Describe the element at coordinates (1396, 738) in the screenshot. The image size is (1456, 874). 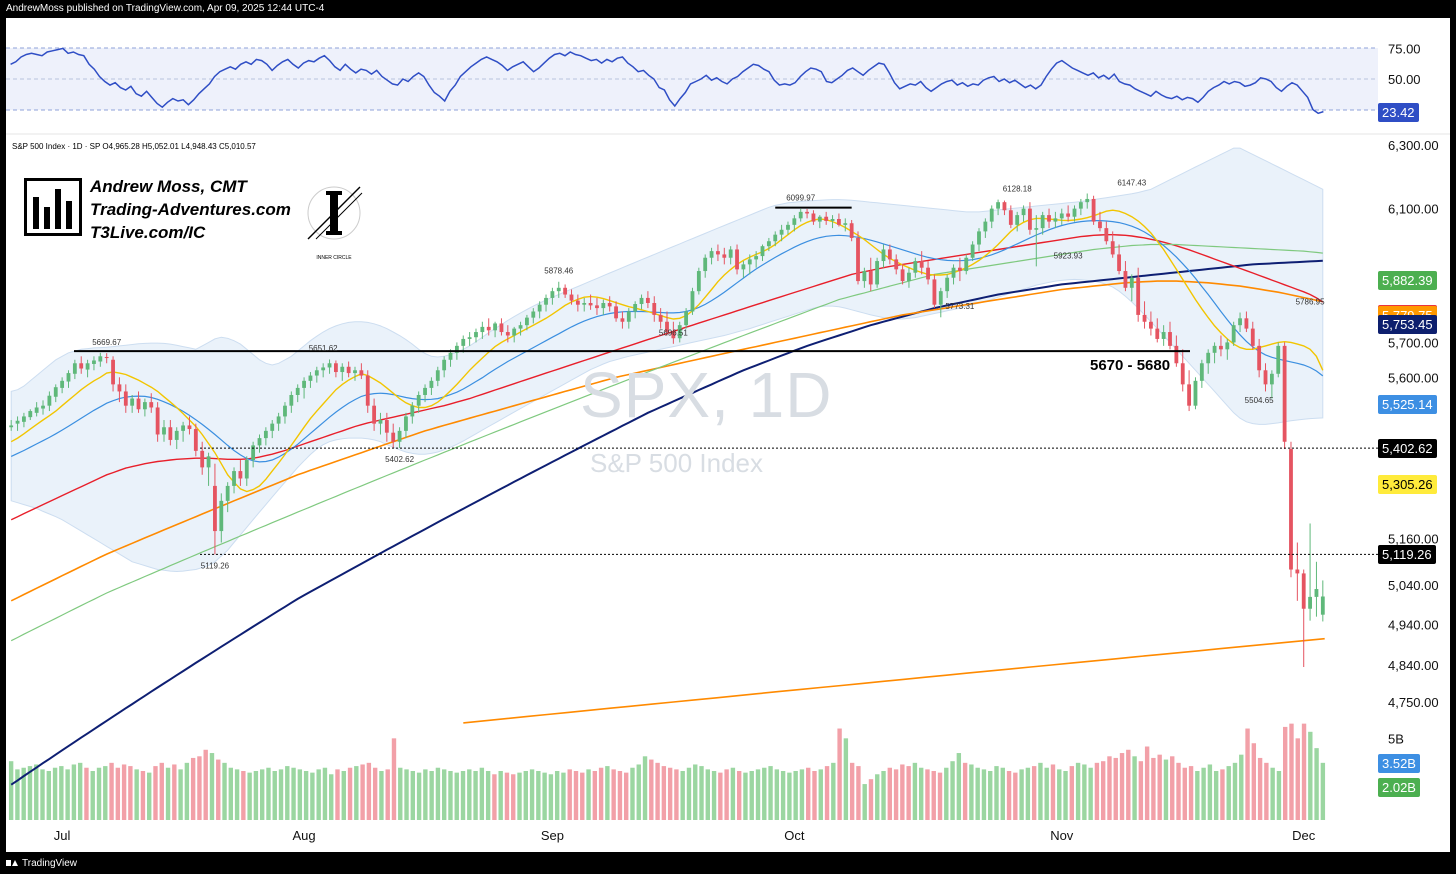
I see `volume-tick-label: 5B` at that location.